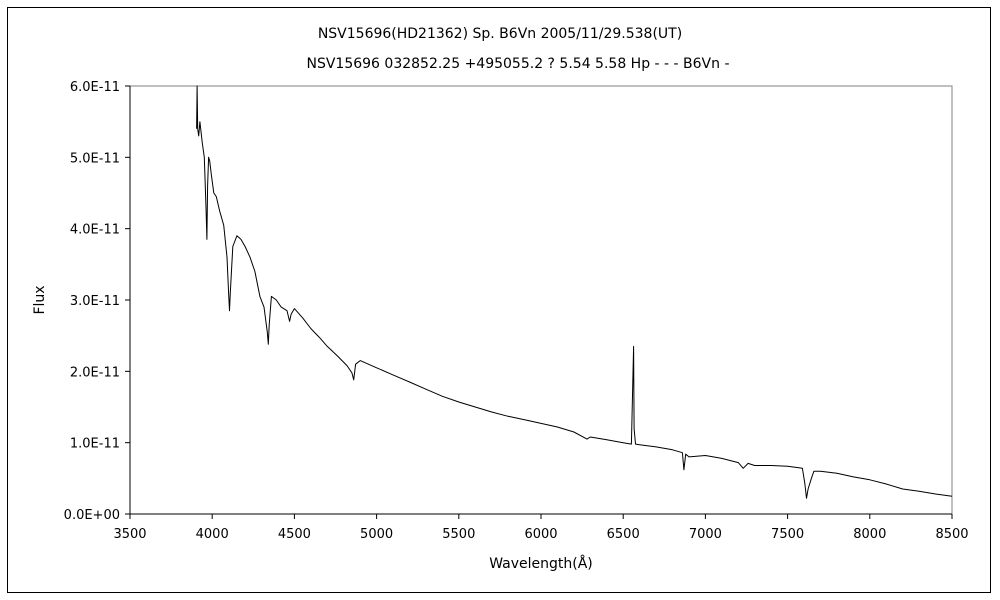 Image resolution: width=1000 pixels, height=600 pixels. Describe the element at coordinates (787, 534) in the screenshot. I see `x-tick-label: 7500` at that location.